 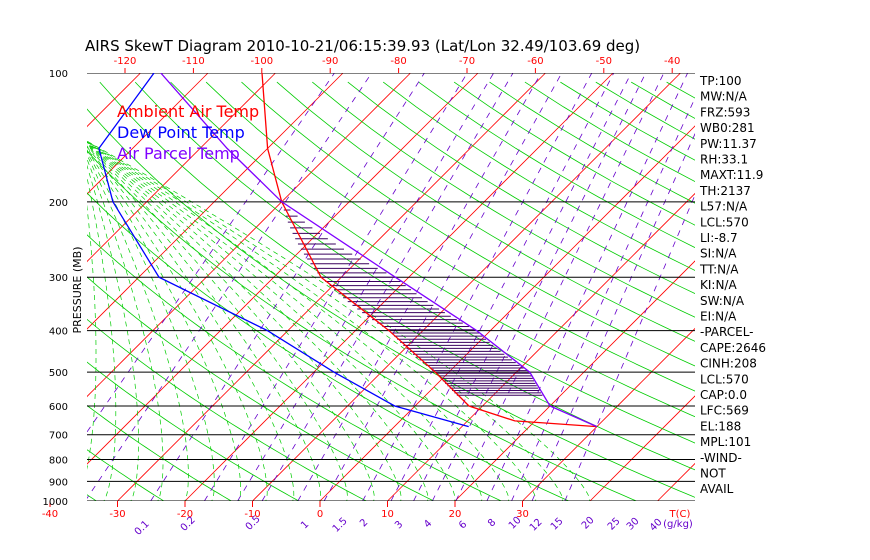 What do you see at coordinates (557, 524) in the screenshot?
I see `mixing-ratio-label: 15` at bounding box center [557, 524].